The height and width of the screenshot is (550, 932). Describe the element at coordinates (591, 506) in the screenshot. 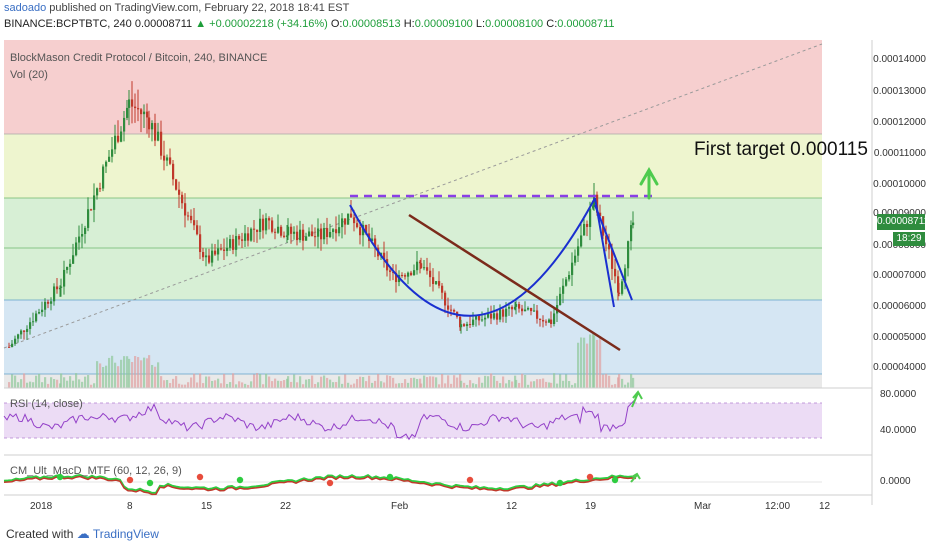

I see `time-tick: 19` at that location.